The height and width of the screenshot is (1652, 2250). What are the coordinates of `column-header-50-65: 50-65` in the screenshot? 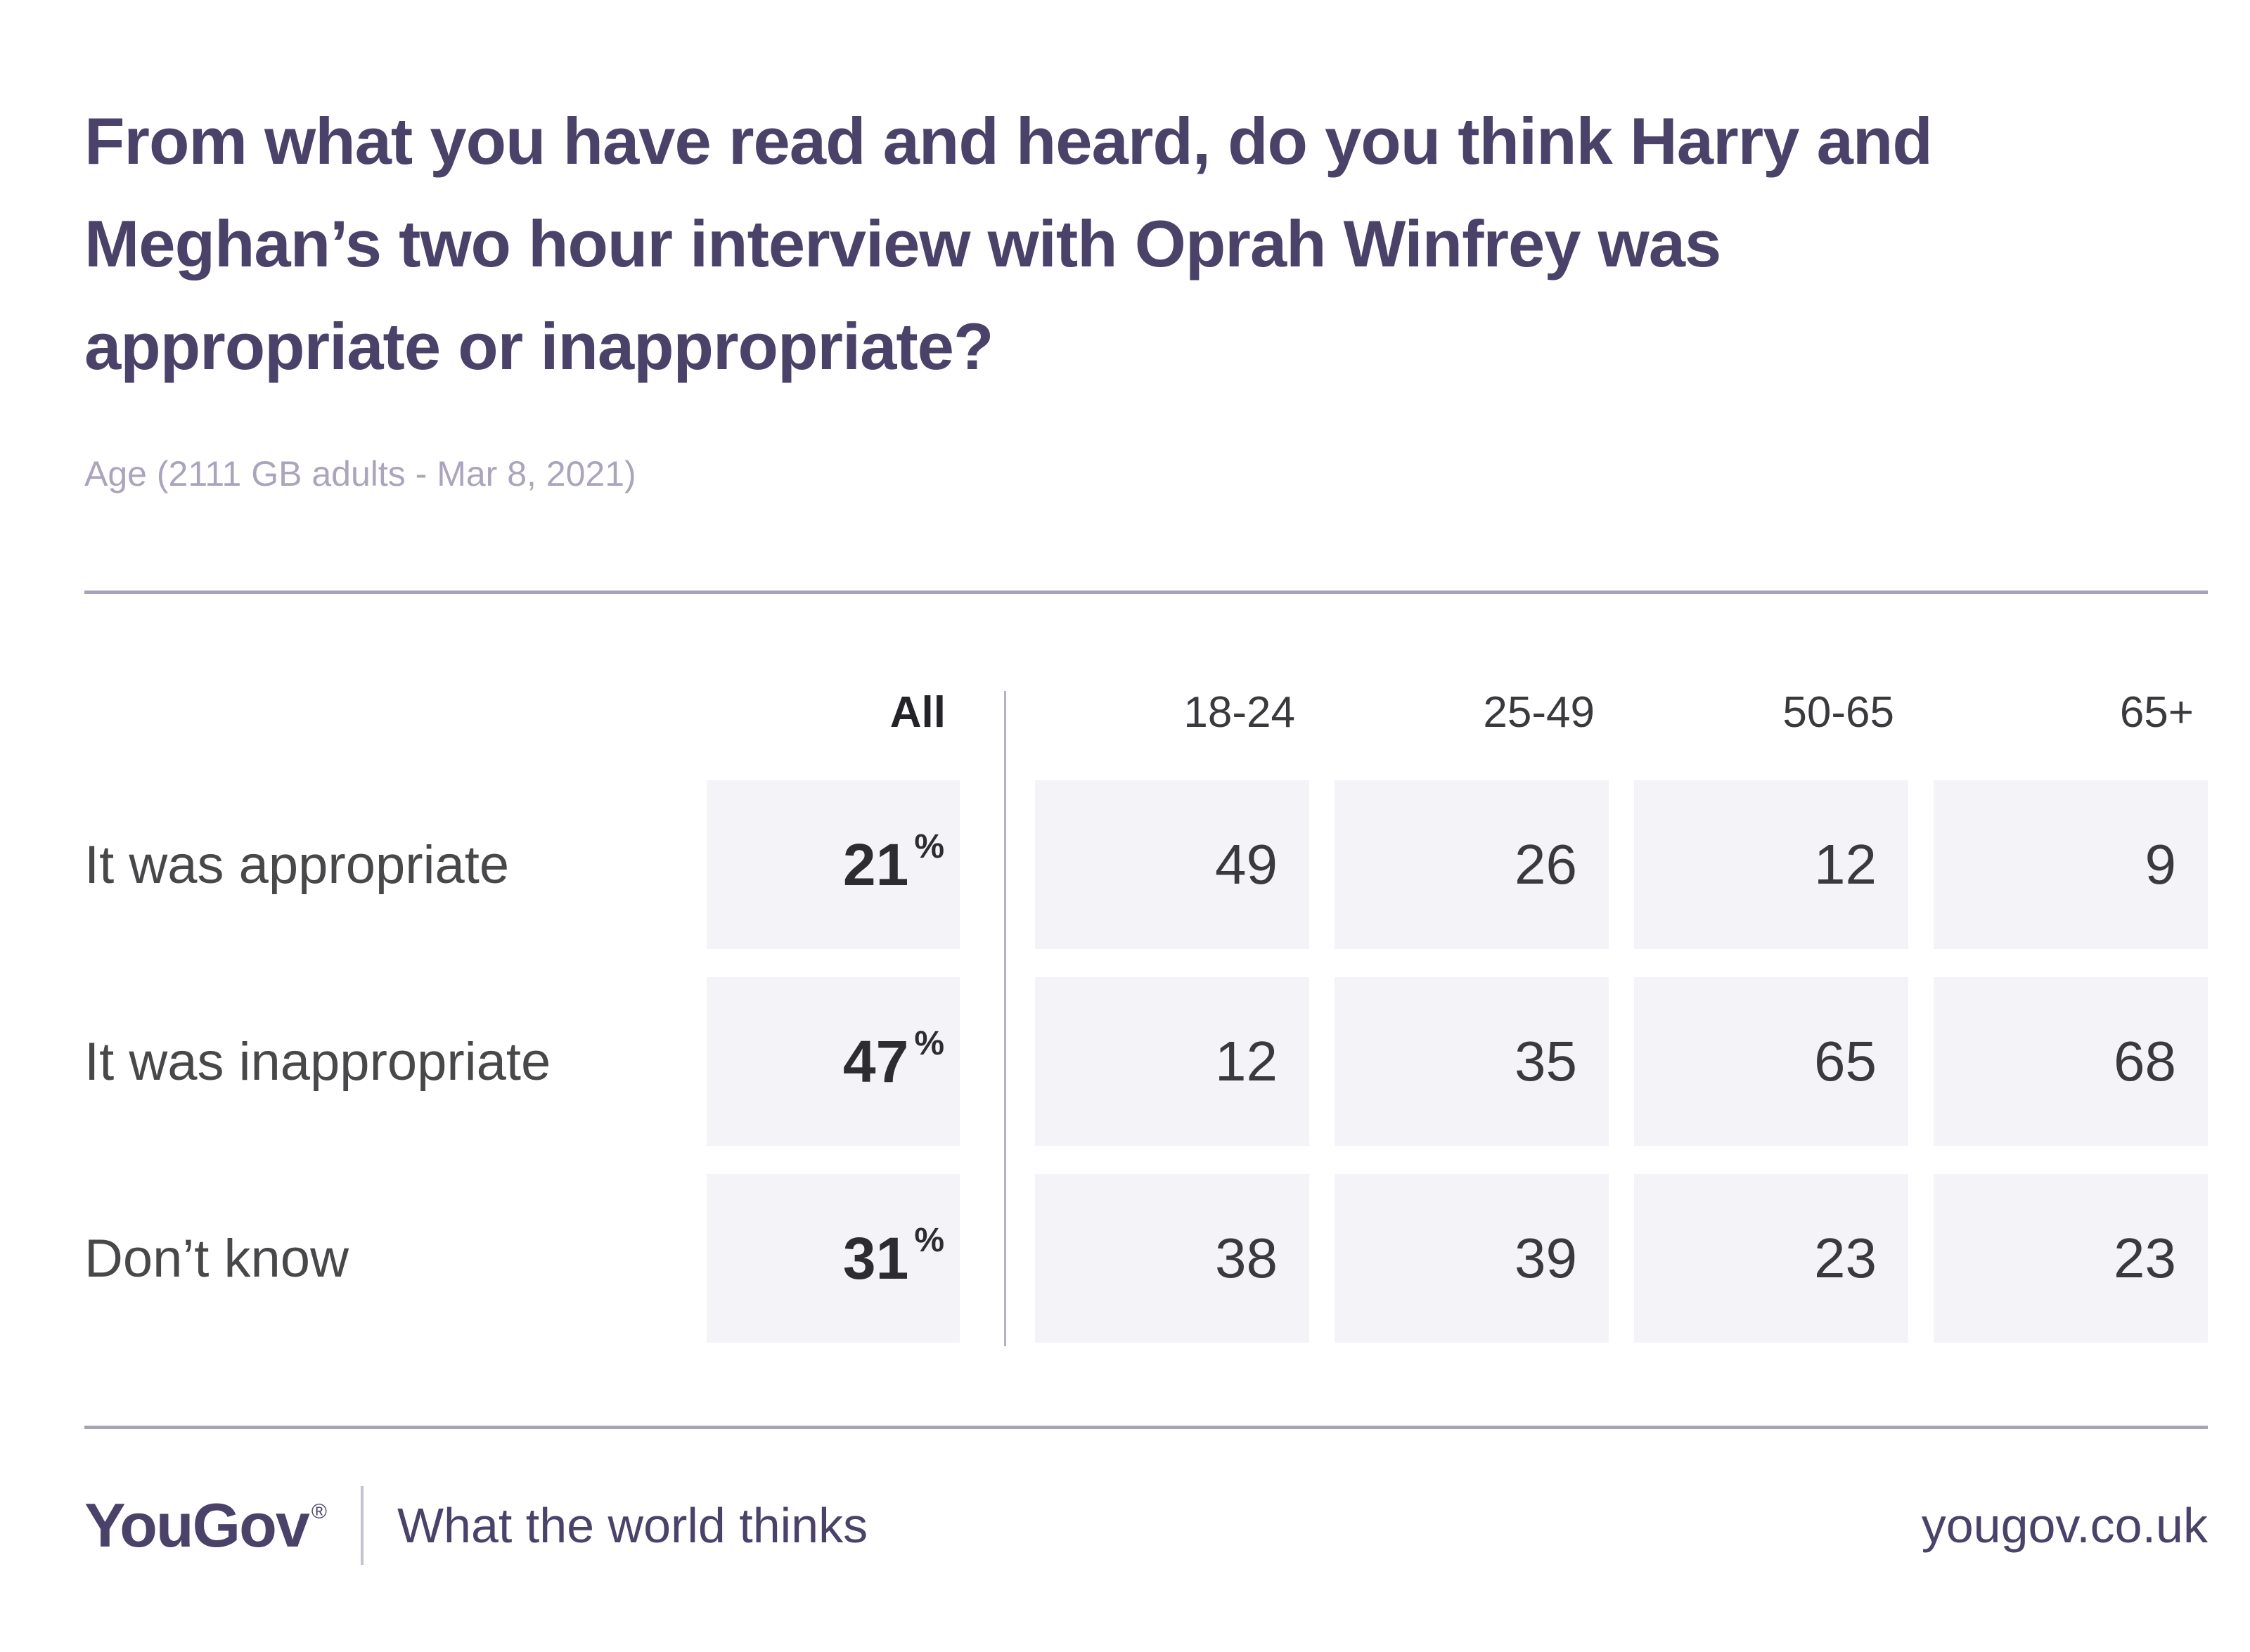 It's located at (1838, 712).